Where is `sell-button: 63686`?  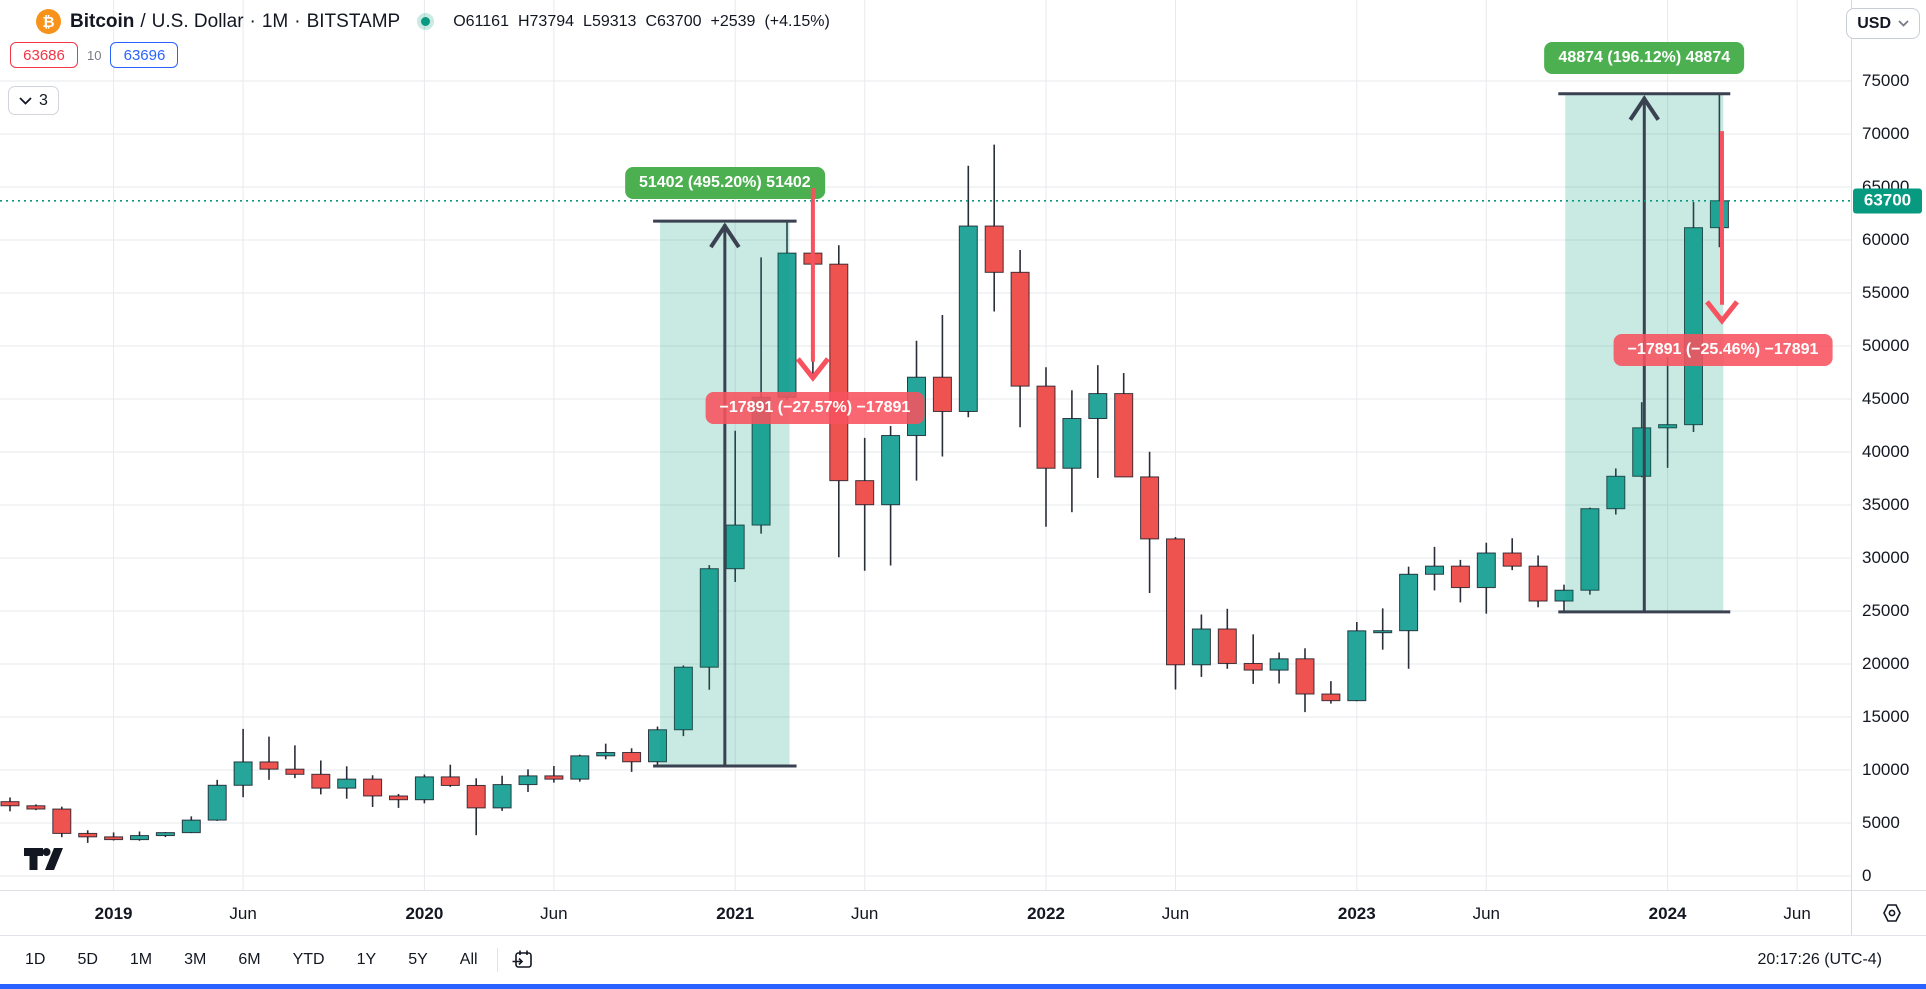 sell-button: 63686 is located at coordinates (44, 55).